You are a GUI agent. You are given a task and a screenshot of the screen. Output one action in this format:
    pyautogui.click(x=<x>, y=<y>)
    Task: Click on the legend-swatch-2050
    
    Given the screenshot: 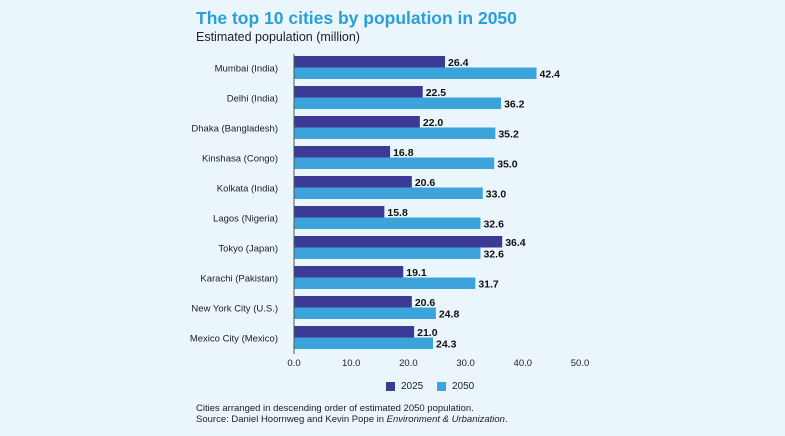 What is the action you would take?
    pyautogui.click(x=441, y=386)
    